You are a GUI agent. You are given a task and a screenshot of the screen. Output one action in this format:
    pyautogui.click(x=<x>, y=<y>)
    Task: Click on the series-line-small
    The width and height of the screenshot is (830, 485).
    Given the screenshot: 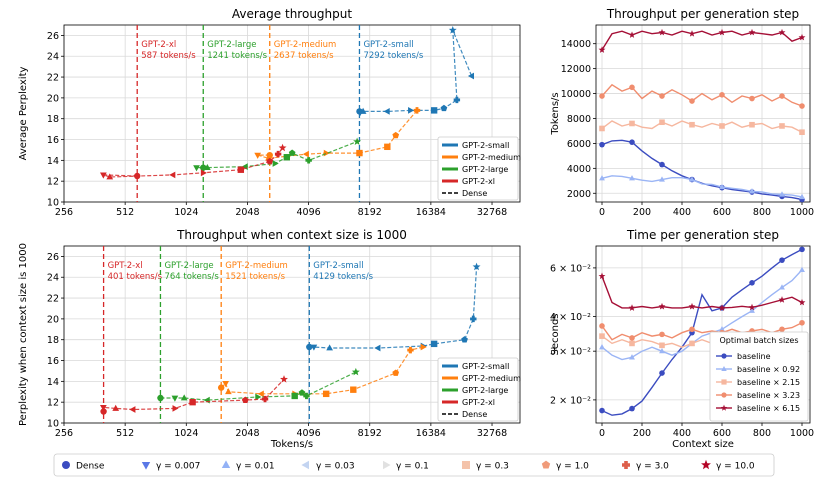 What is the action you would take?
    pyautogui.click(x=393, y=307)
    